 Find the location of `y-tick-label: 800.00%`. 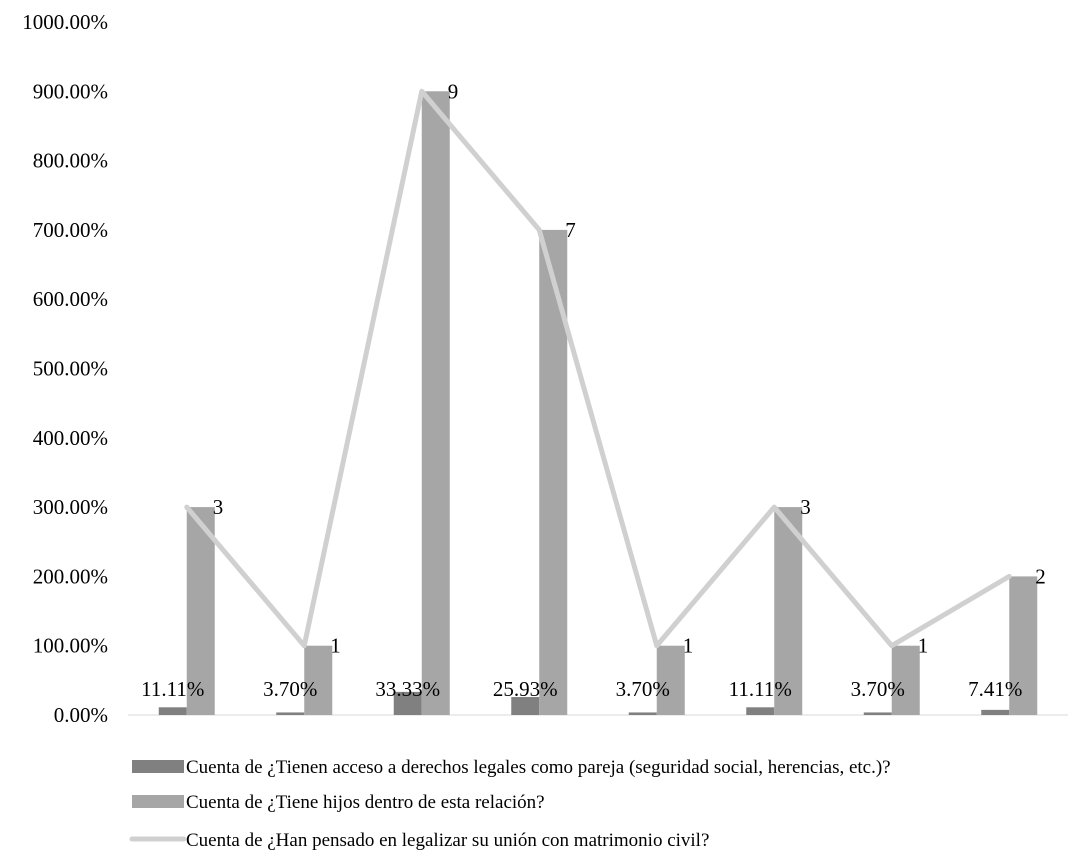

y-tick-label: 800.00% is located at coordinates (70, 161).